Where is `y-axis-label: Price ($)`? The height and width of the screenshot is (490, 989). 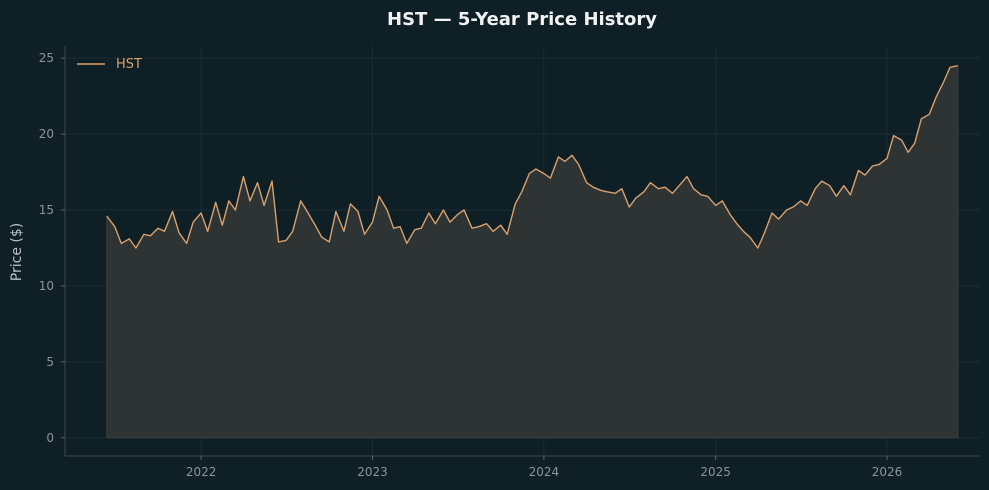
y-axis-label: Price ($) is located at coordinates (17, 252).